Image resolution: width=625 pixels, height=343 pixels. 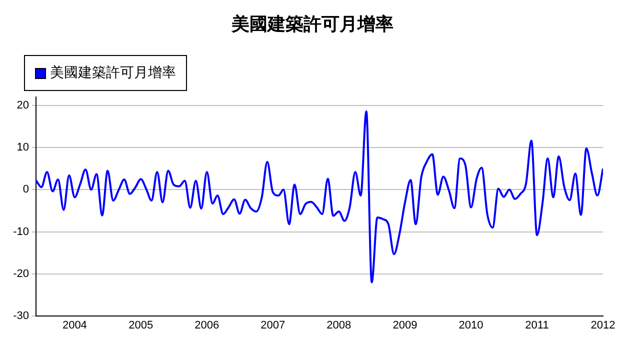 What do you see at coordinates (22, 148) in the screenshot?
I see `y-tick-label: 10` at bounding box center [22, 148].